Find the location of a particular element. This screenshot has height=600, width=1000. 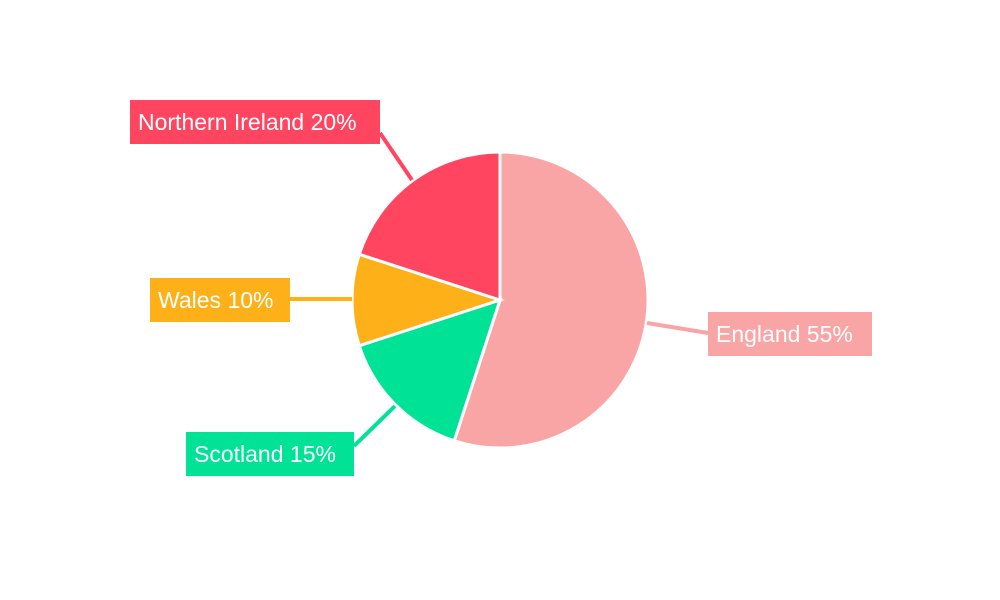

pie-slice-wales is located at coordinates (427, 300).